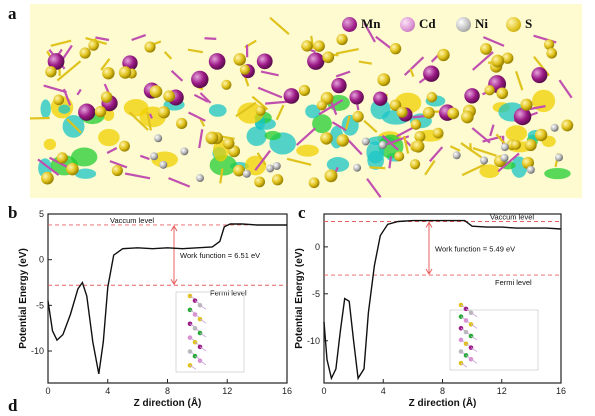  Describe the element at coordinates (407, 24) in the screenshot. I see `cd-atom-icon` at that location.